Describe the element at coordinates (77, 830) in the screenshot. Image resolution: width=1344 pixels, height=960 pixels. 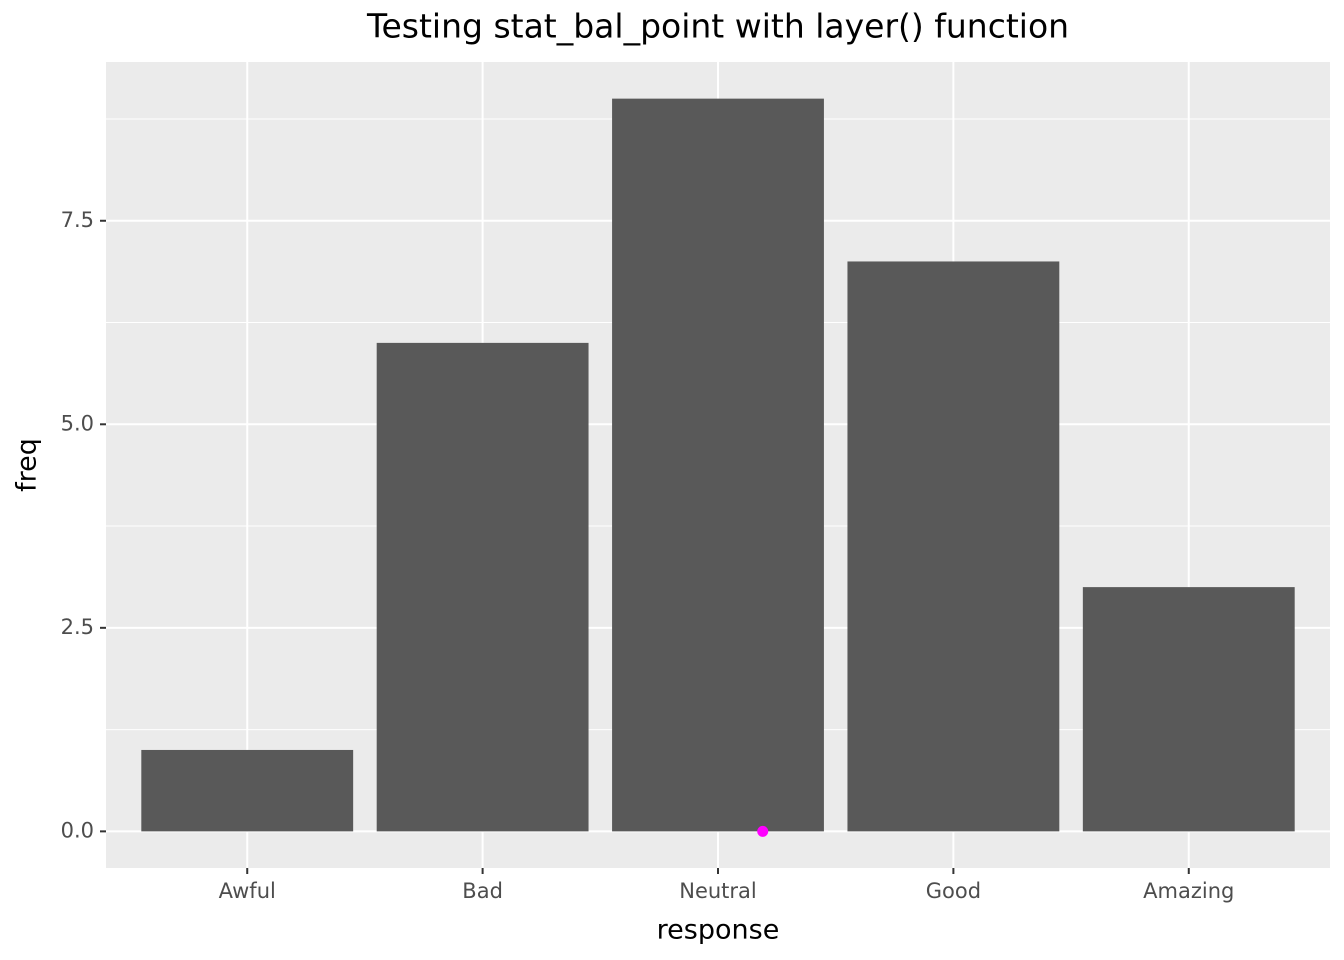
I see `y-tick-label: 0.0` at that location.